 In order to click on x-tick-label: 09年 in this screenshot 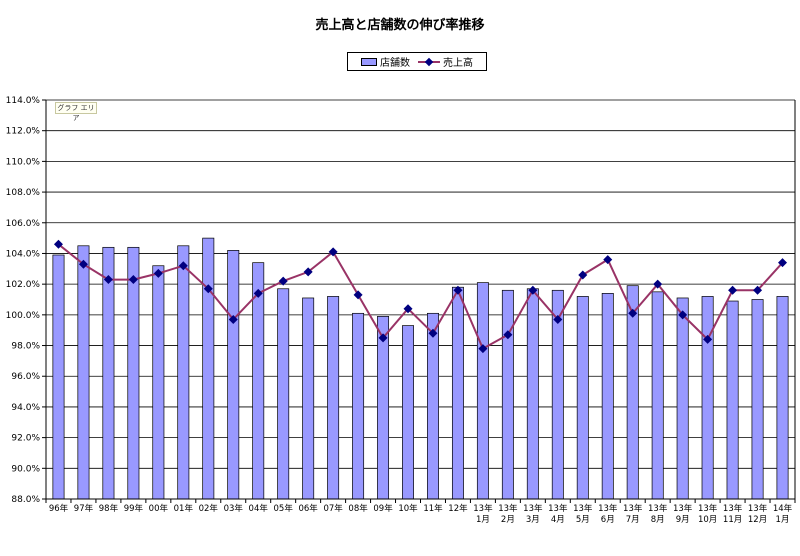, I will do `click(383, 508)`.